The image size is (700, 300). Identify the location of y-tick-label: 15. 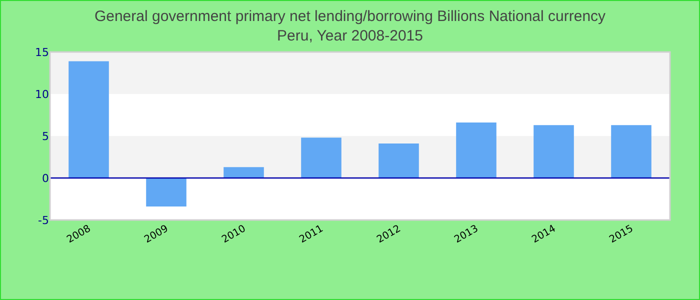
(42, 52).